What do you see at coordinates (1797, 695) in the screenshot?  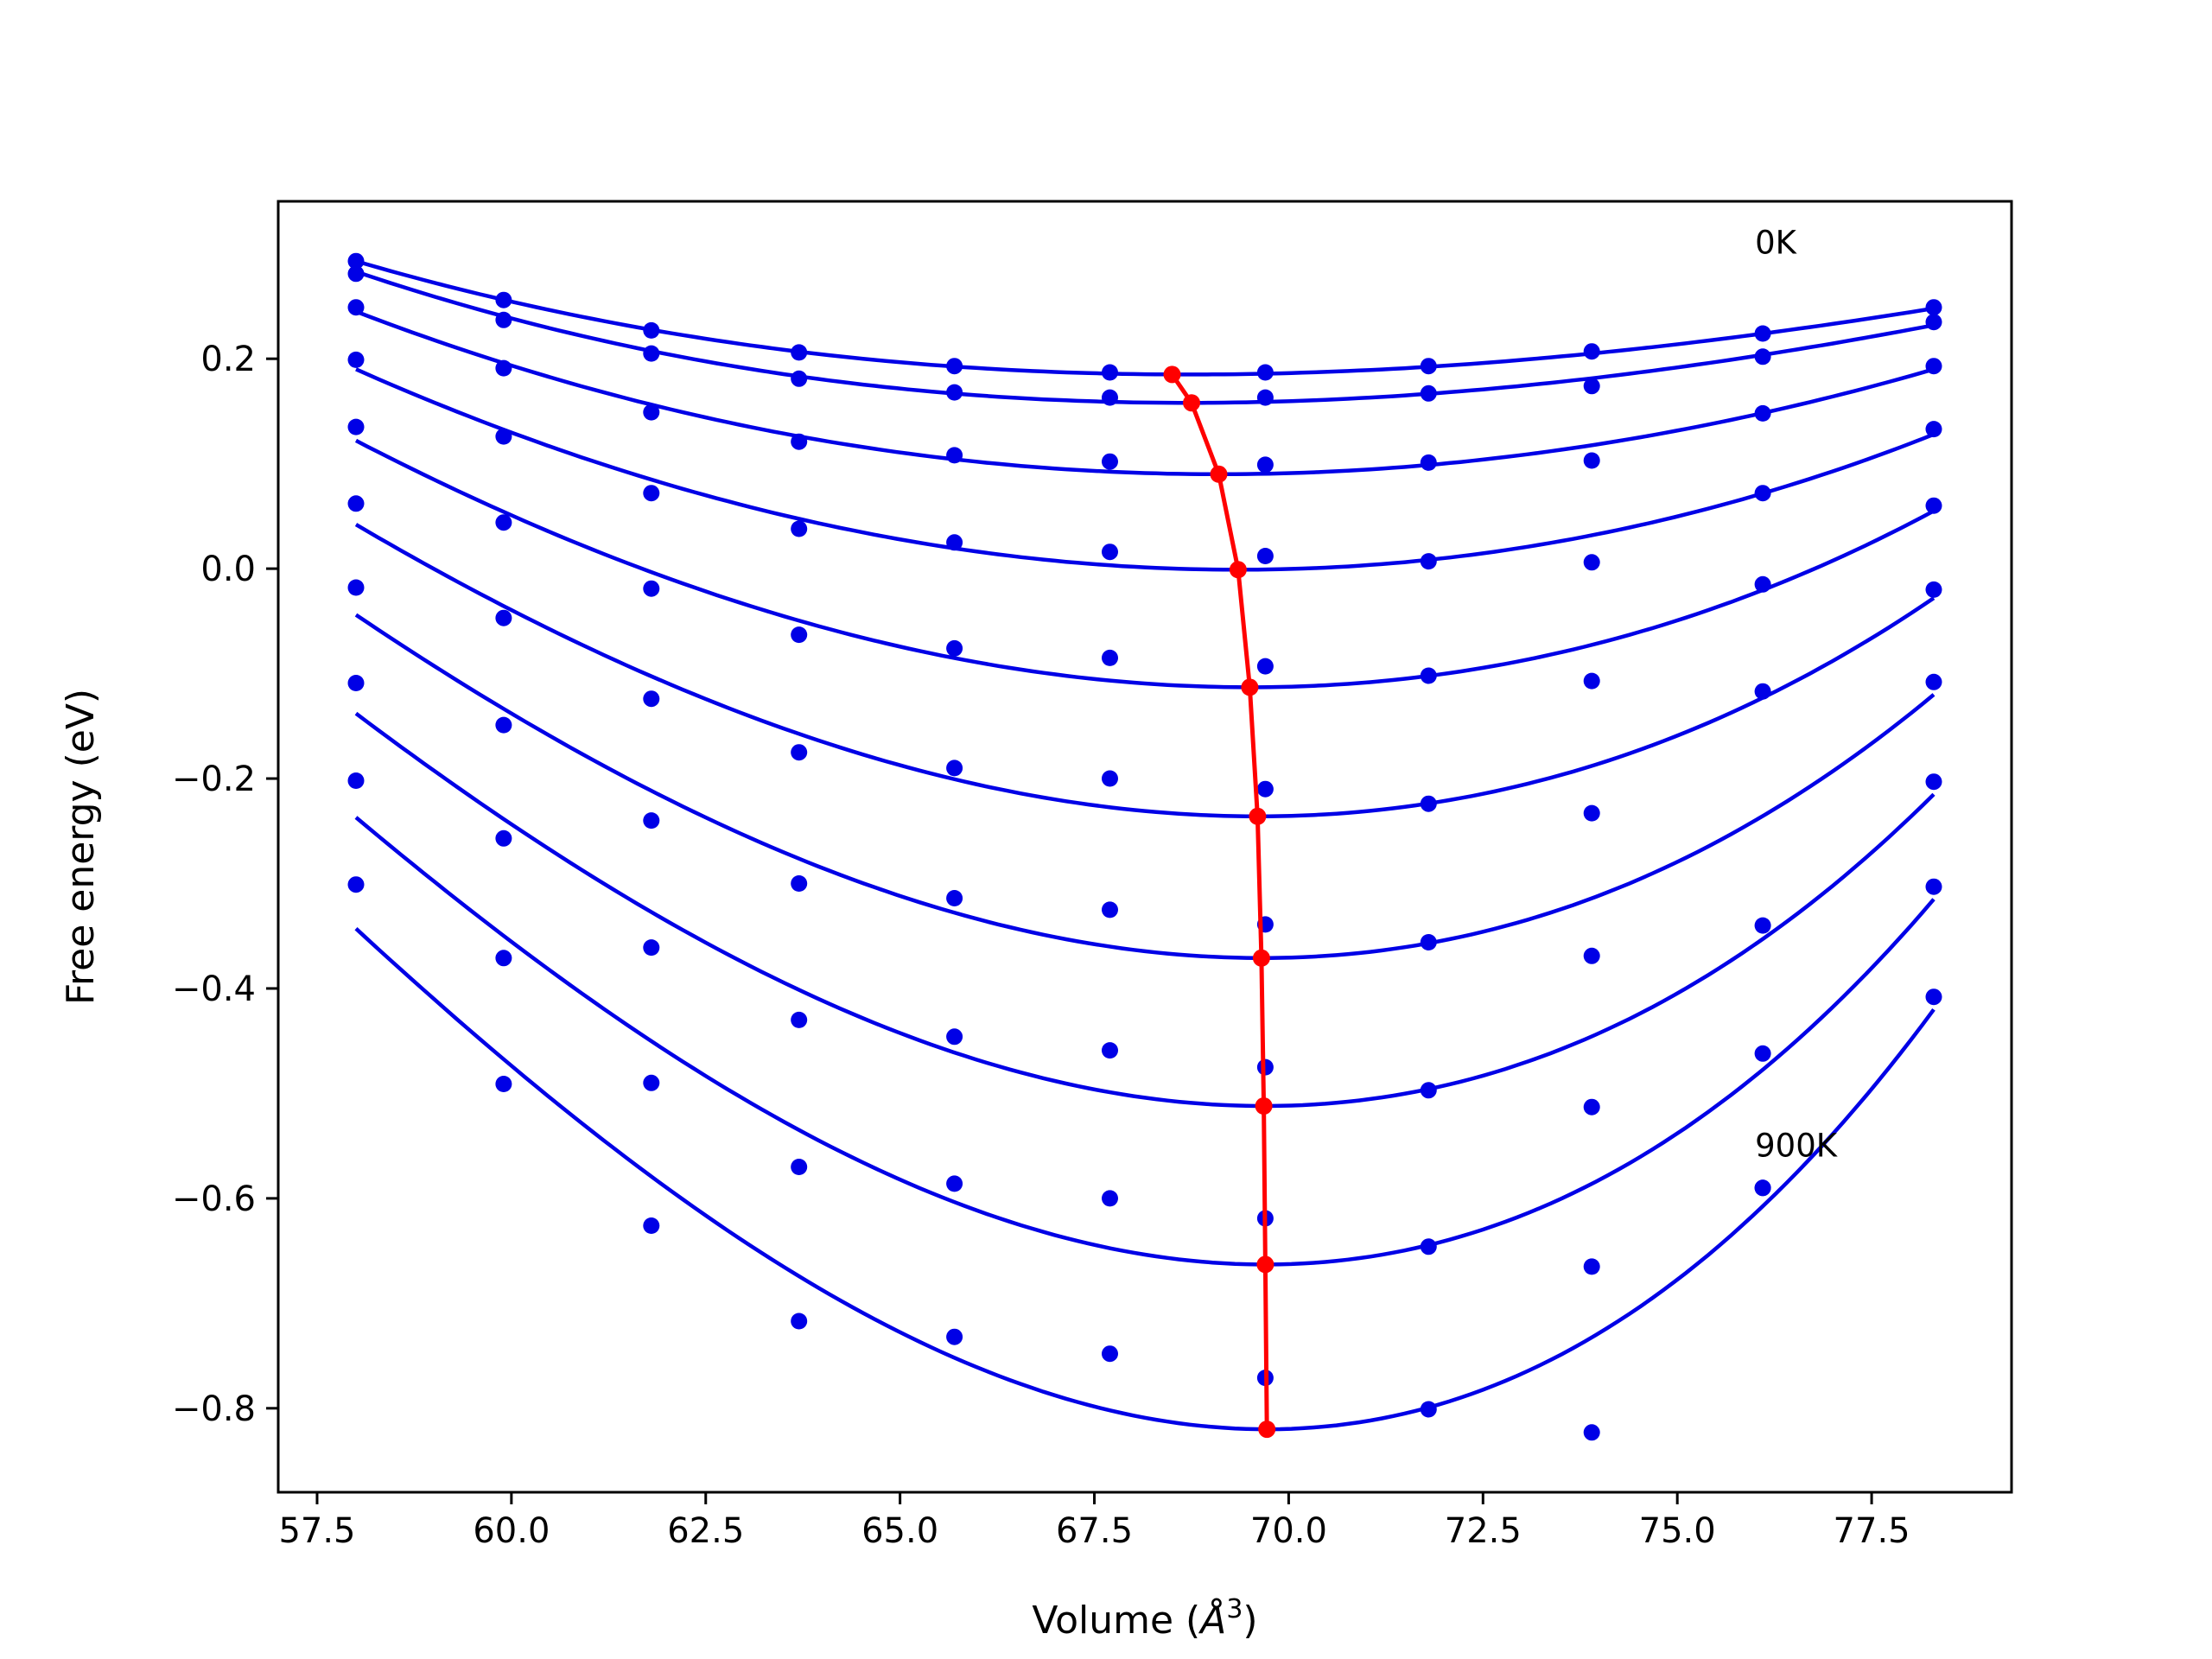 I see `annotations: 0K 900K` at bounding box center [1797, 695].